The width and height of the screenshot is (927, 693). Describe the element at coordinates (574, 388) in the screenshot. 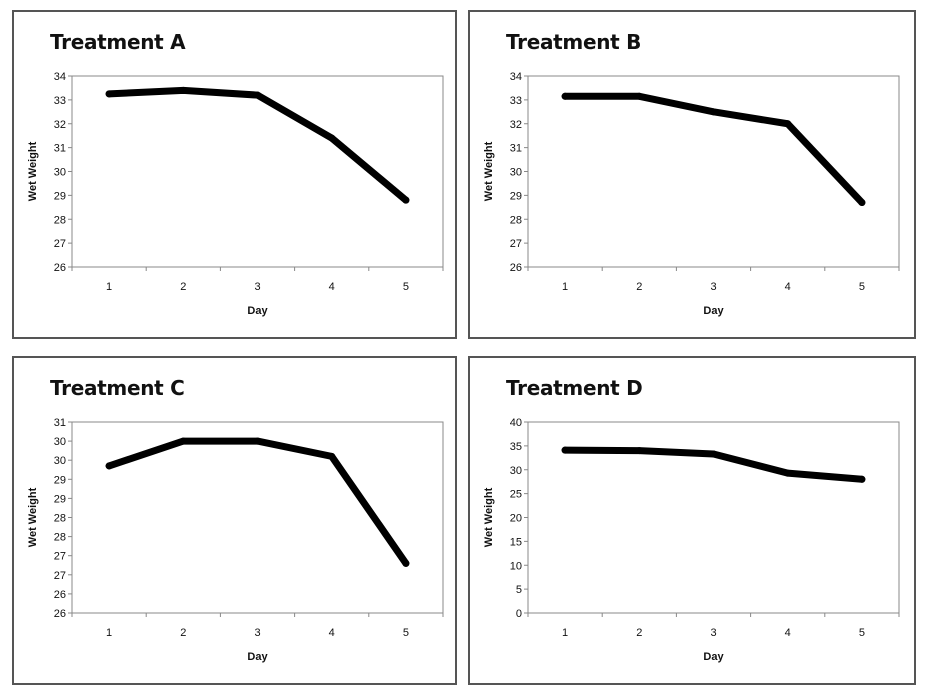

I see `chart-title: Treatment D` at that location.